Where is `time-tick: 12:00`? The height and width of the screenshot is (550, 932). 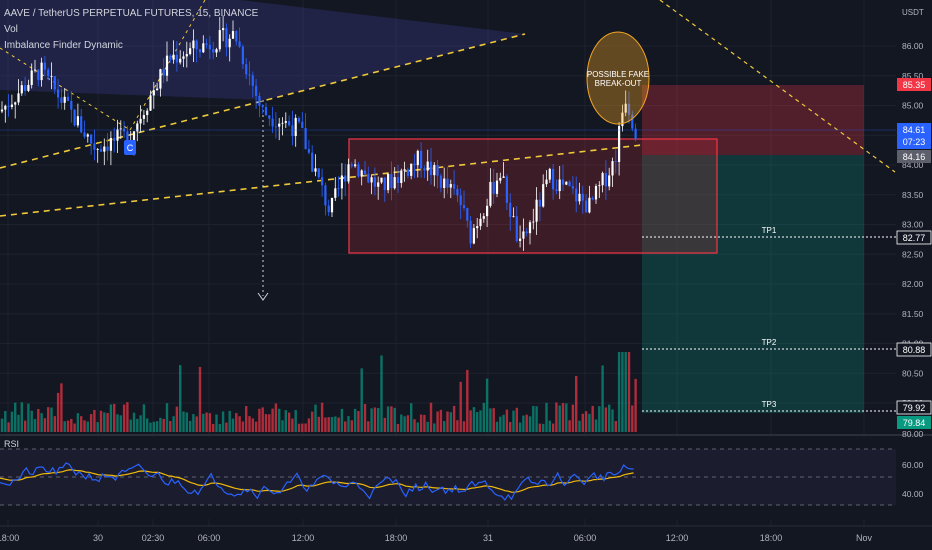 time-tick: 12:00 is located at coordinates (677, 538).